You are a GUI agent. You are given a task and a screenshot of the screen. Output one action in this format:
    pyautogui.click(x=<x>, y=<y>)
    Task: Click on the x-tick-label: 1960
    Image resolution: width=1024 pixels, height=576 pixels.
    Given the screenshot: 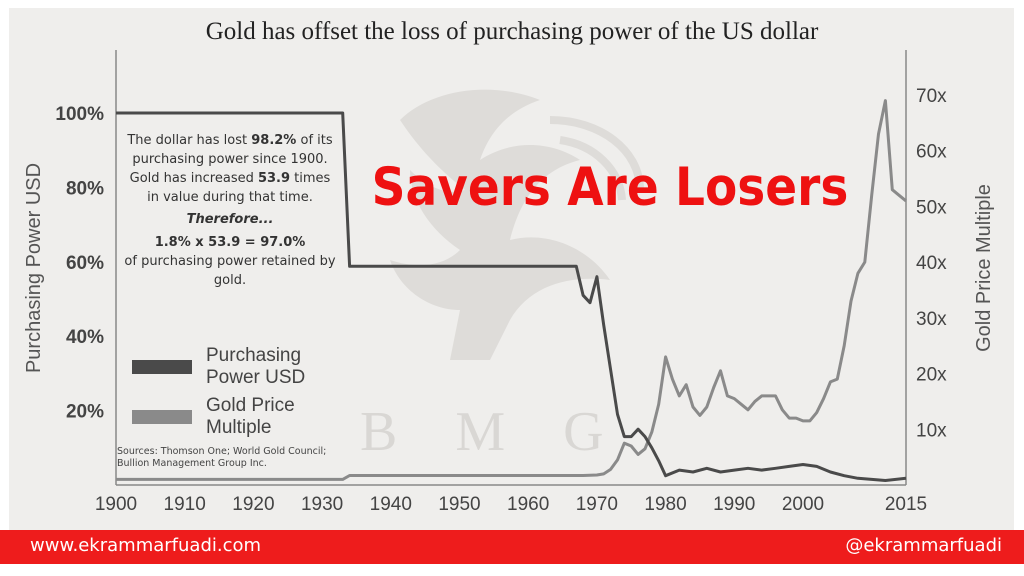 What is the action you would take?
    pyautogui.click(x=528, y=504)
    